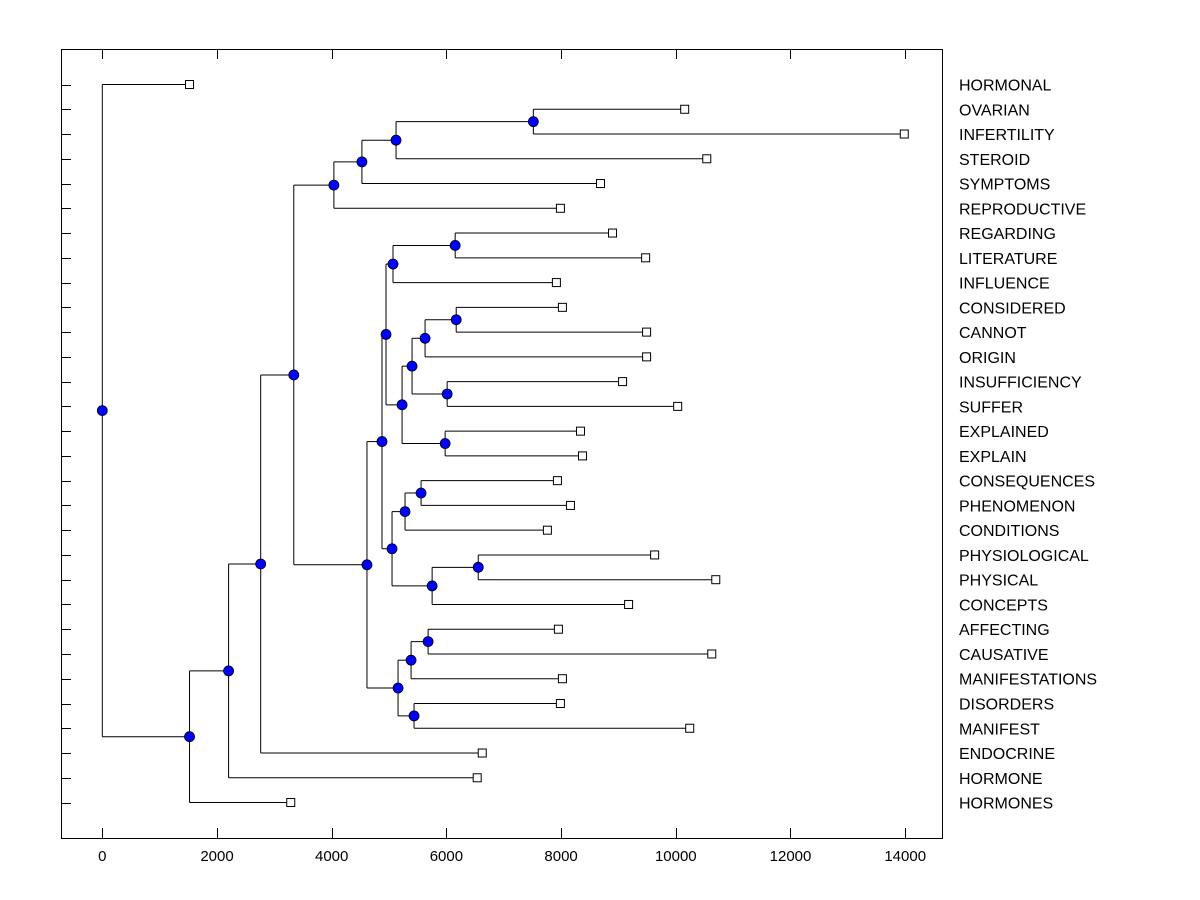 The height and width of the screenshot is (900, 1200). Describe the element at coordinates (690, 728) in the screenshot. I see `leaf-node-manifest` at that location.